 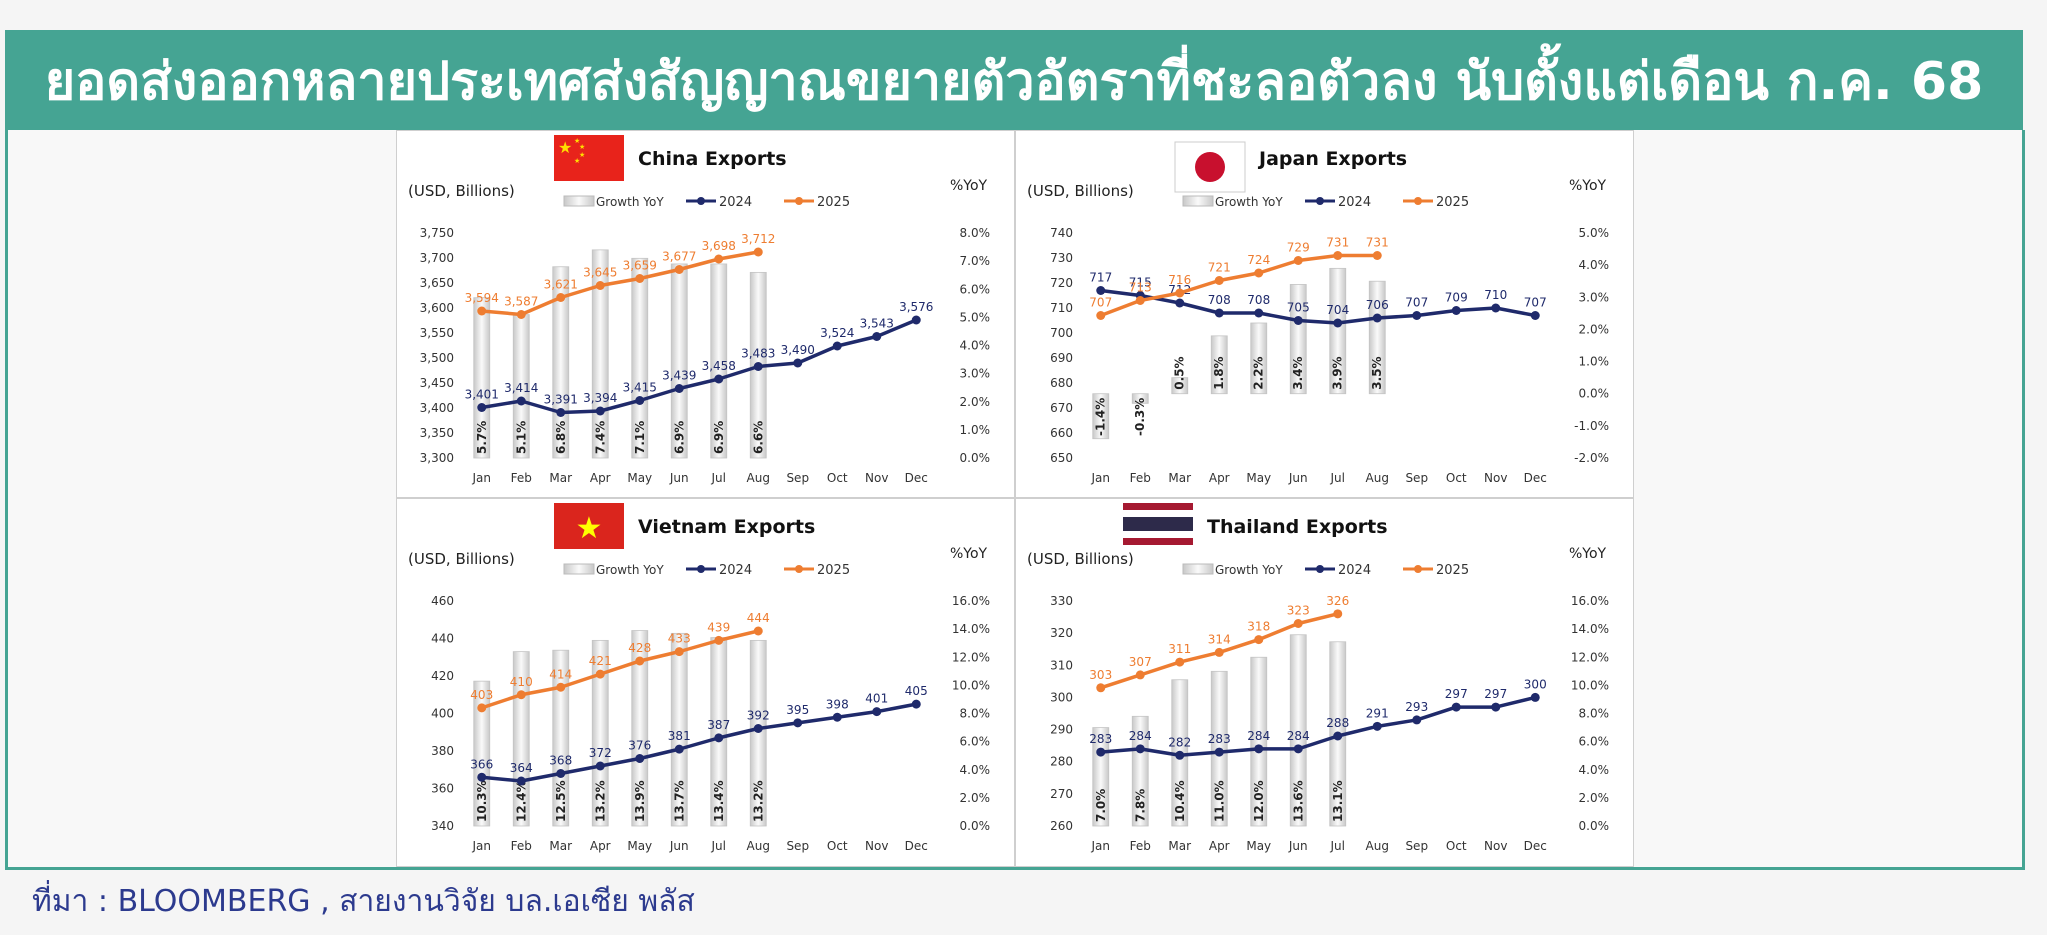 I want to click on legend-label-2025: 2025, so click(x=1452, y=570).